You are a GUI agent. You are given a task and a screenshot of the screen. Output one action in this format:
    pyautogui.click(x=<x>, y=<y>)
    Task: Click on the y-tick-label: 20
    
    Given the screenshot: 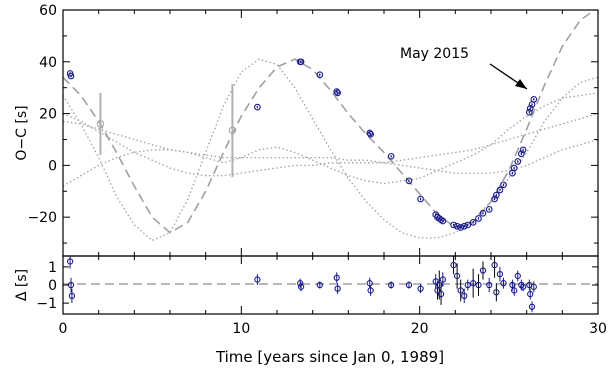 What is the action you would take?
    pyautogui.click(x=48, y=115)
    